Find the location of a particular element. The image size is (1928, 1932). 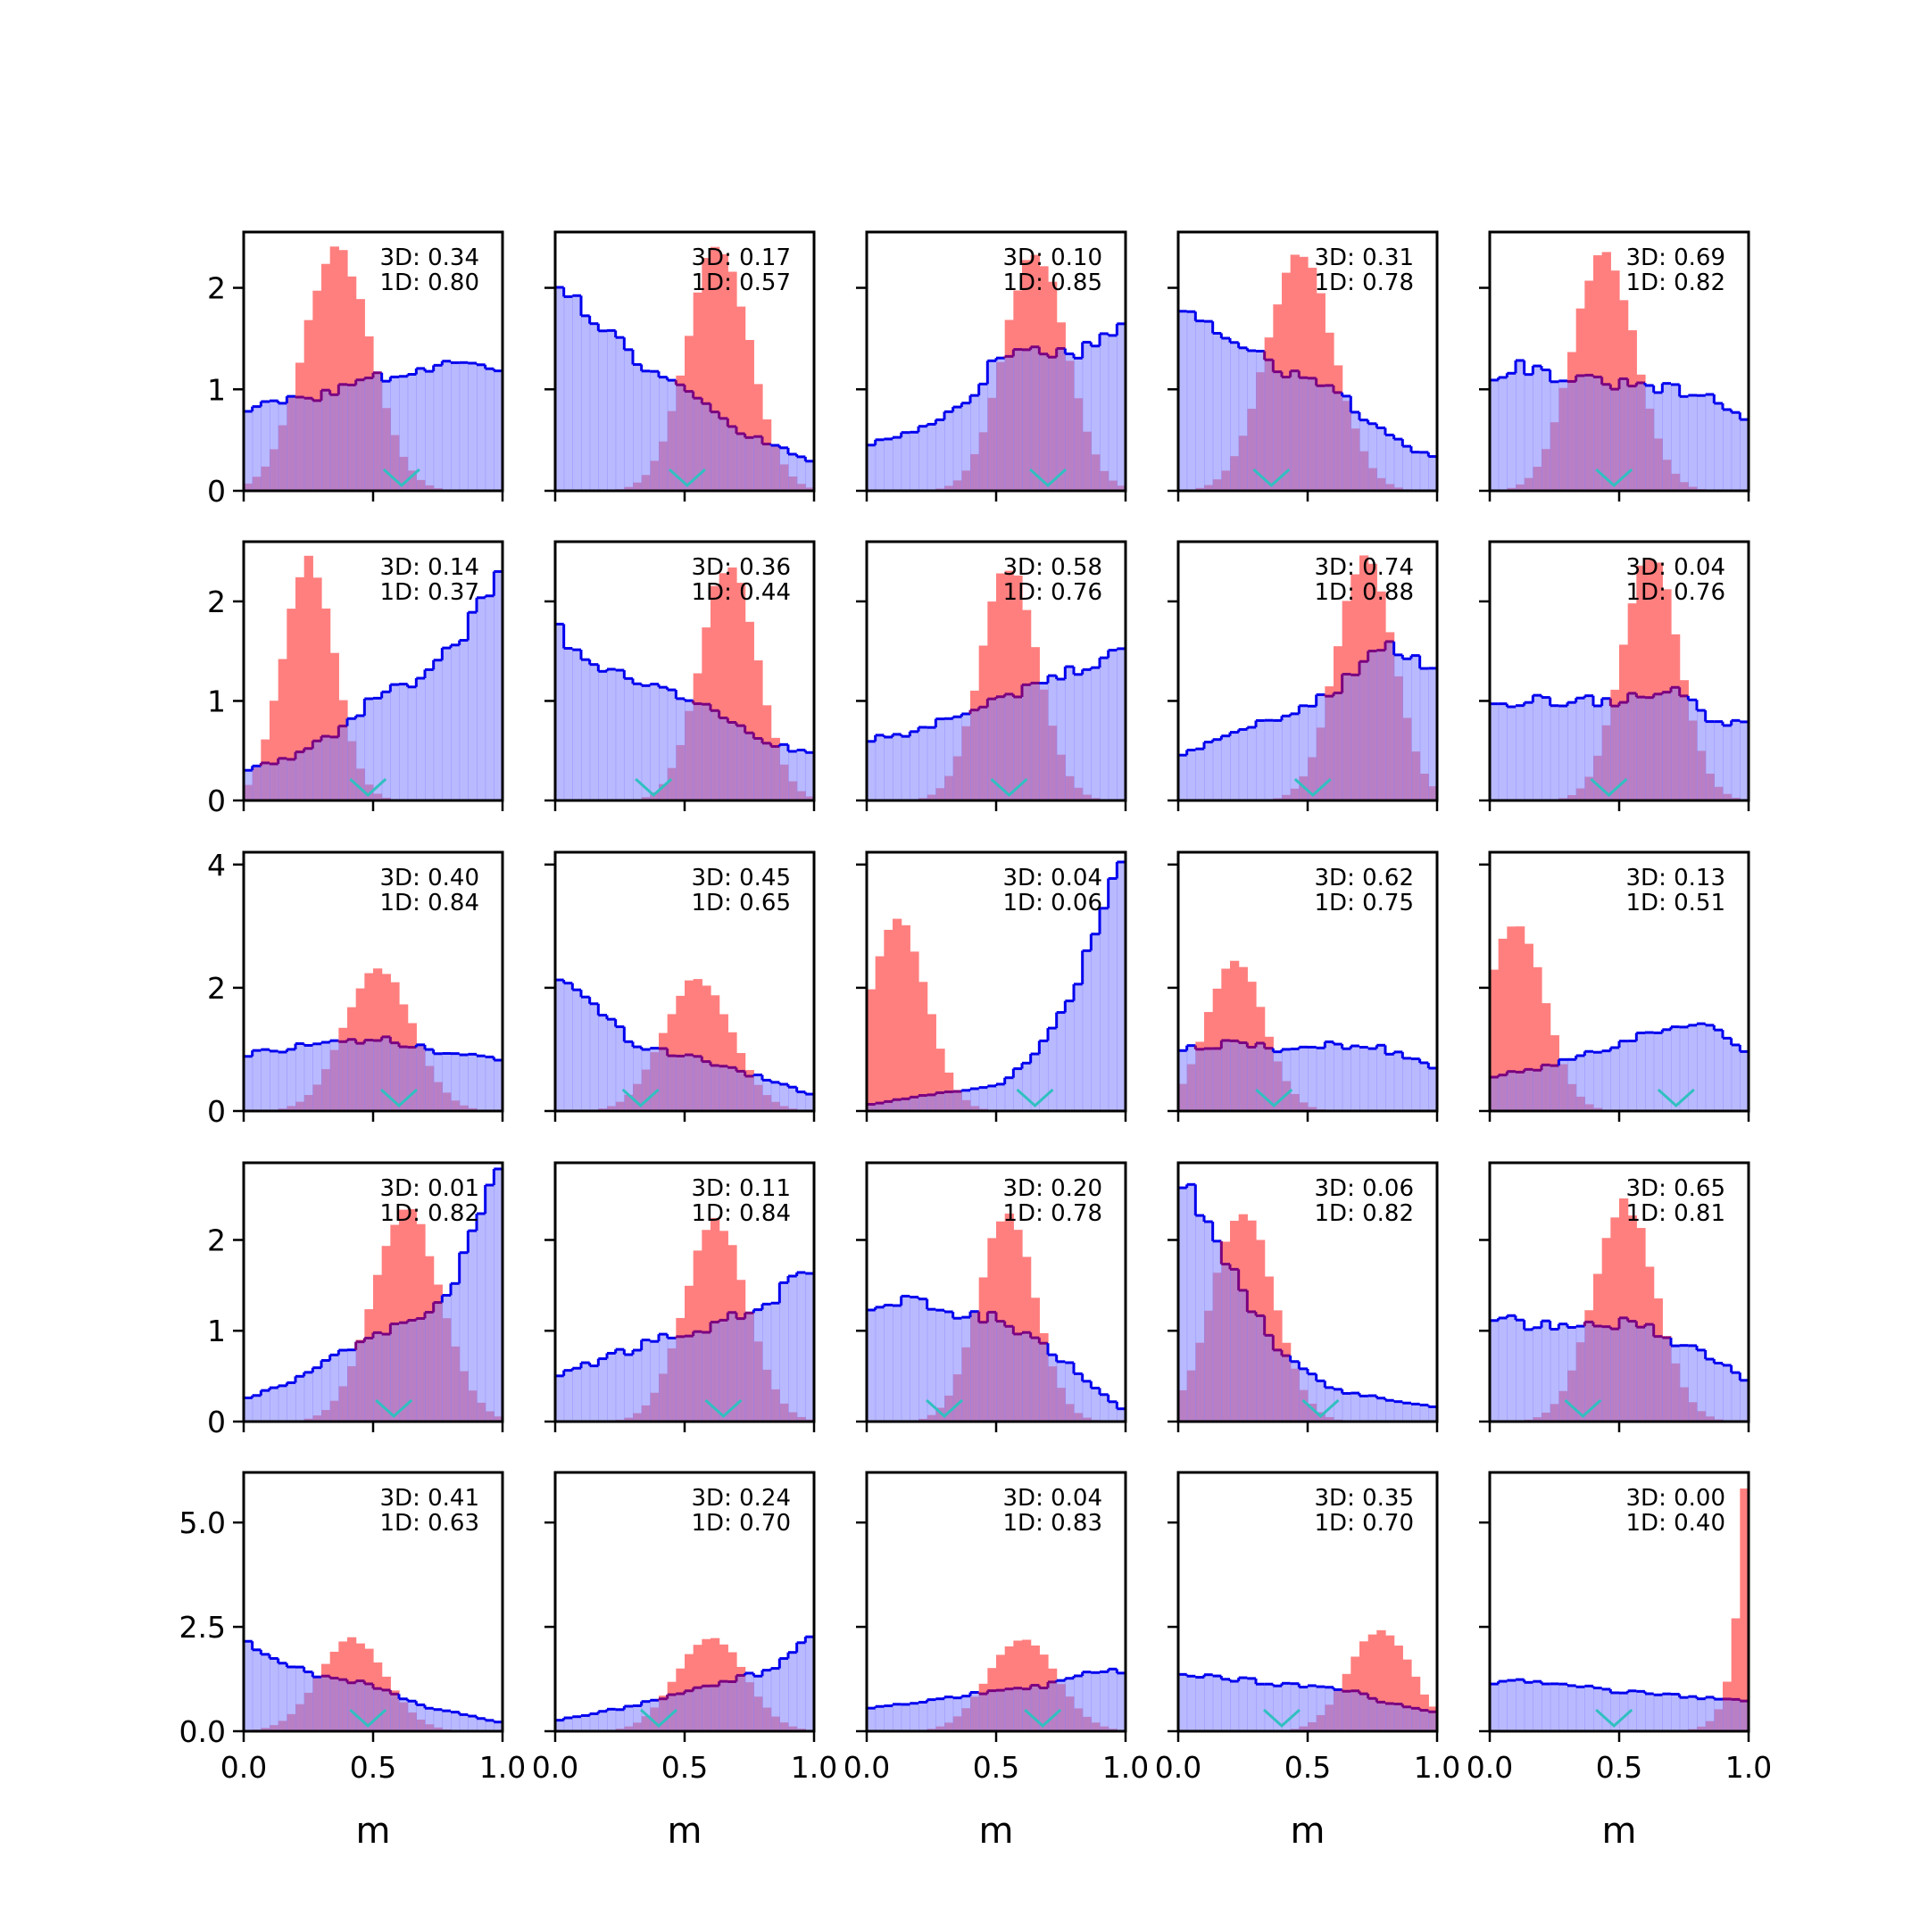

annotation-1d: 1D: 0.84 is located at coordinates (429, 903).